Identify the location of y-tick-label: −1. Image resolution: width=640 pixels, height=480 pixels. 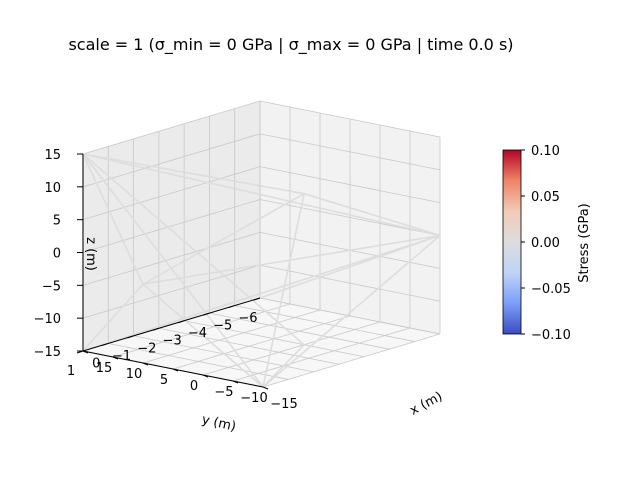
(121, 356).